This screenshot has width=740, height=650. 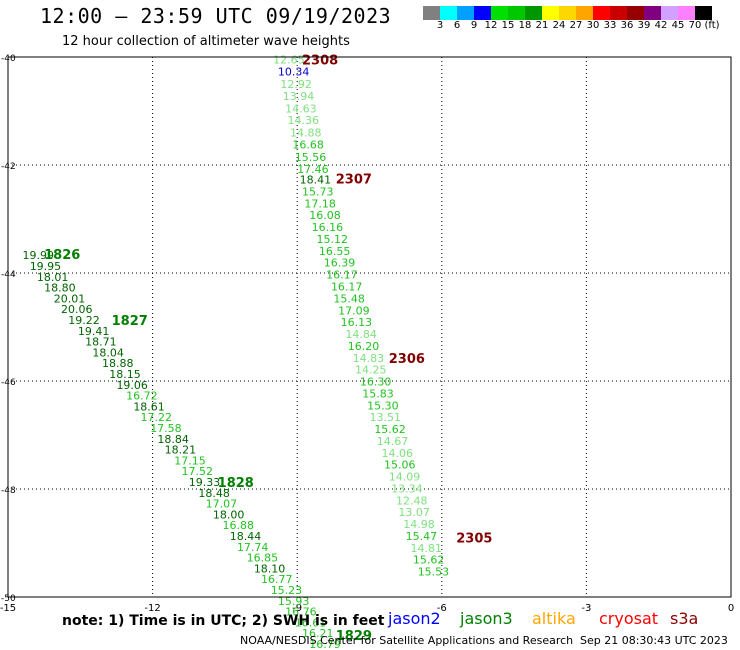 What do you see at coordinates (328, 227) in the screenshot?
I see `swh-value: 16.16` at bounding box center [328, 227].